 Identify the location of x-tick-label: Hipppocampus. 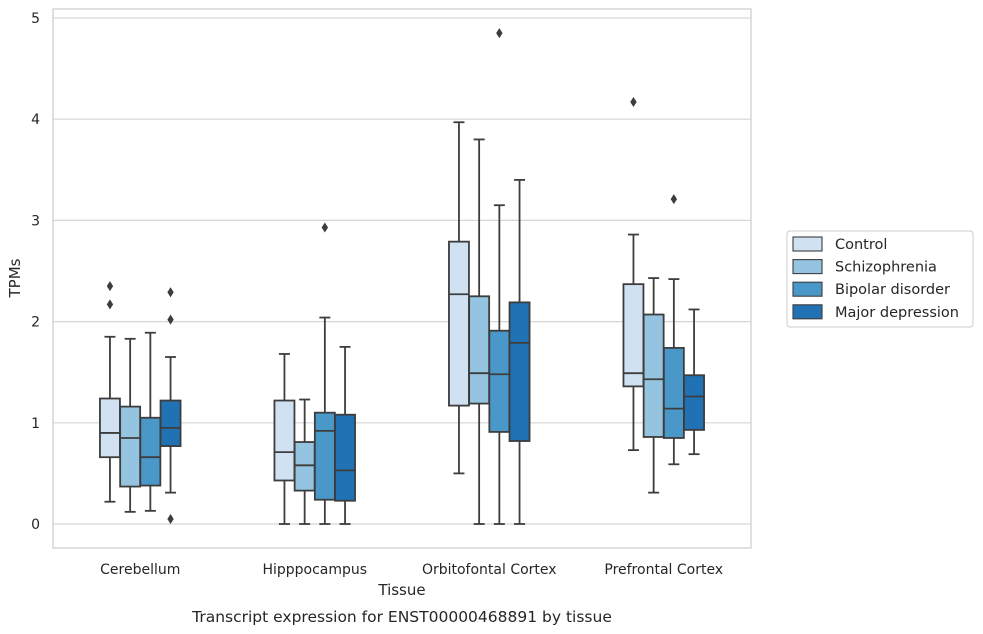
(314, 570).